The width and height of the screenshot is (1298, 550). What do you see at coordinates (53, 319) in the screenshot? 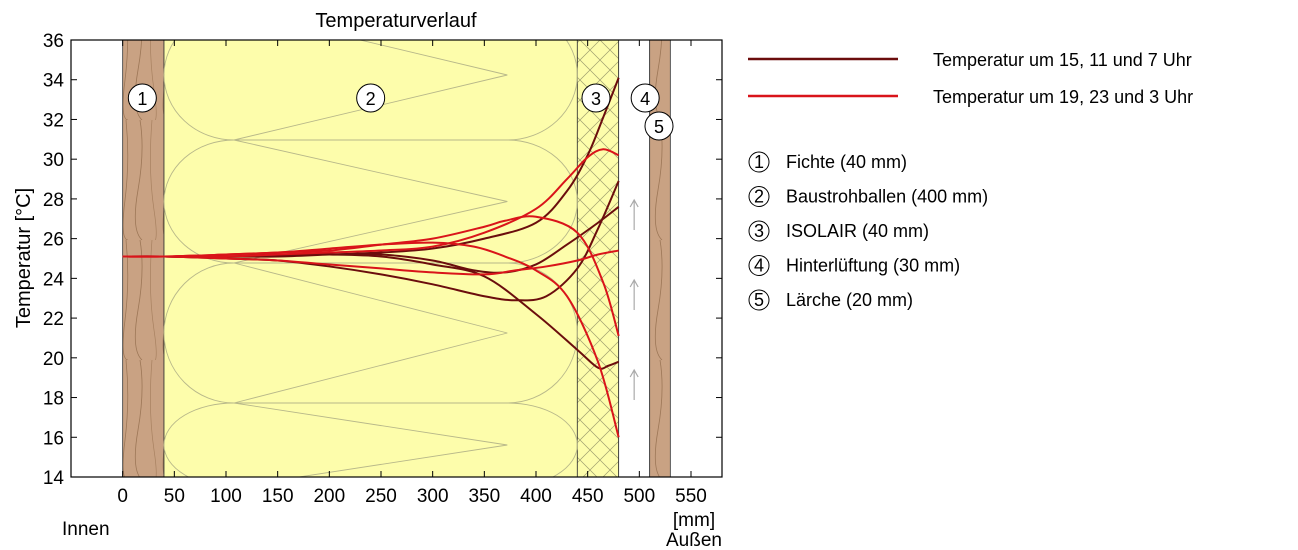
I see `y-tick-label: 22` at bounding box center [53, 319].